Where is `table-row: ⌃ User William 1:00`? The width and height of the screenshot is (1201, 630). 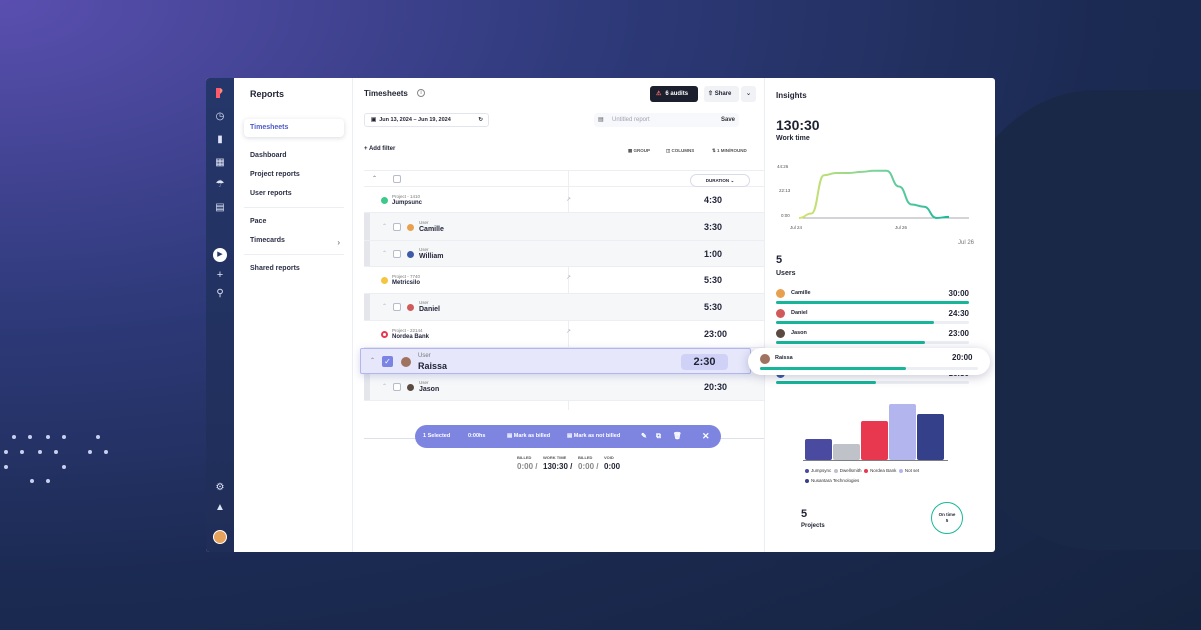 table-row: ⌃ User William 1:00 is located at coordinates (564, 254).